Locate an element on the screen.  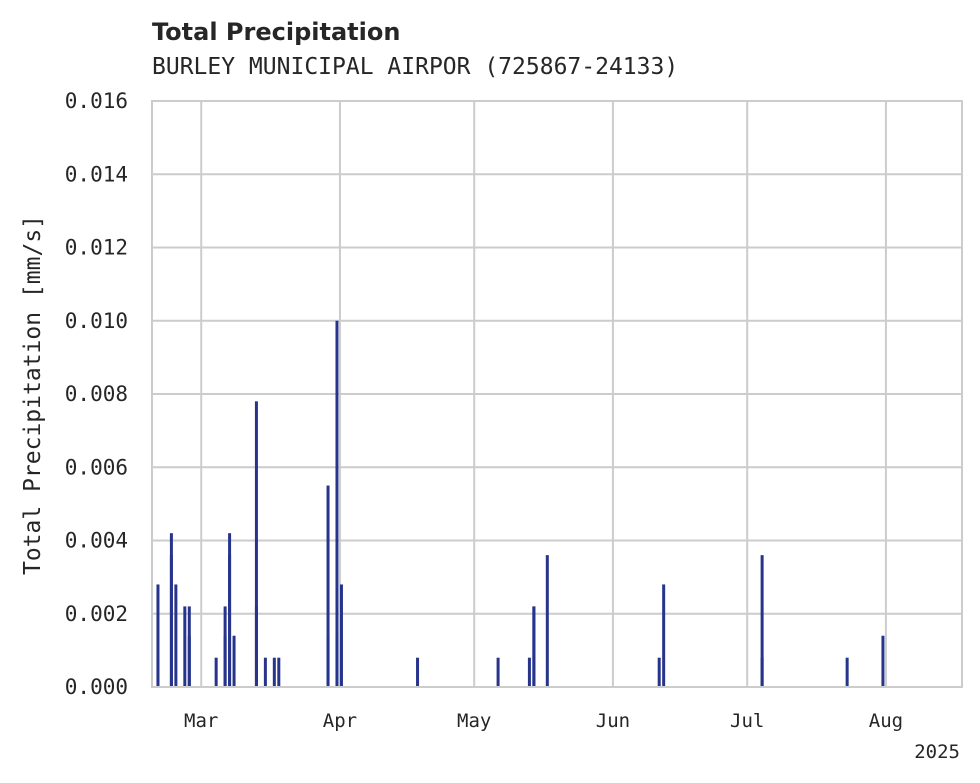
y-tick-label: 0.000 is located at coordinates (96, 687).